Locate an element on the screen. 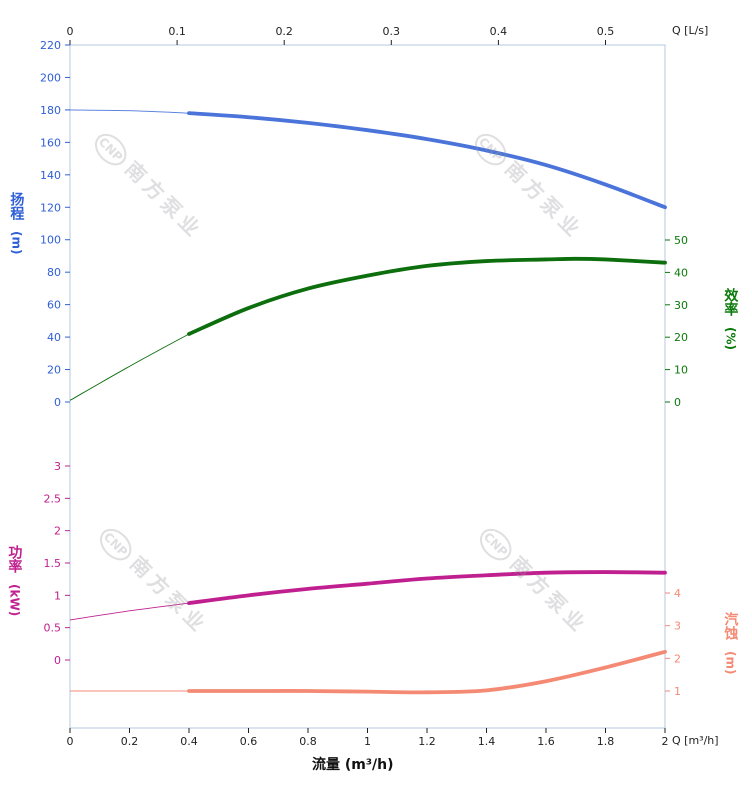 The width and height of the screenshot is (752, 797). svg-text: 1.2 is located at coordinates (427, 741).